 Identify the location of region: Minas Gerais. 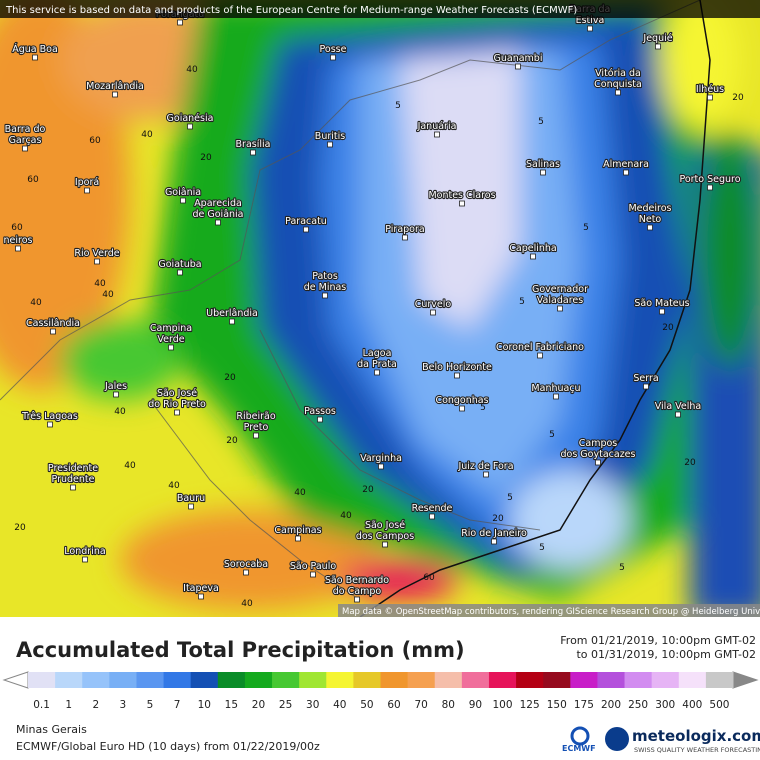
(51, 729).